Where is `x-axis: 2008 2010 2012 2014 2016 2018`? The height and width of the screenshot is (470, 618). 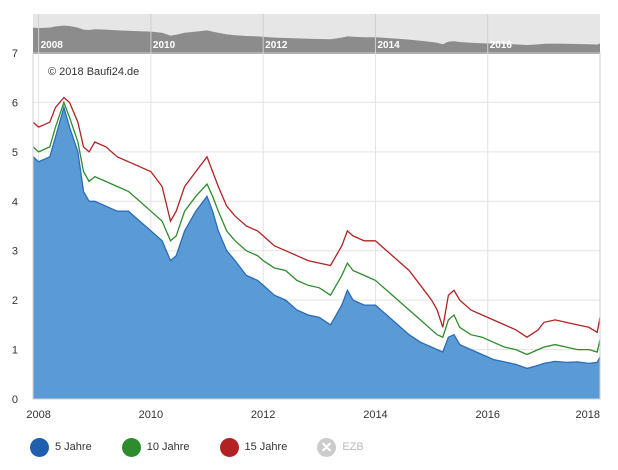
x-axis: 2008 2010 2012 2014 2016 2018 is located at coordinates (313, 415).